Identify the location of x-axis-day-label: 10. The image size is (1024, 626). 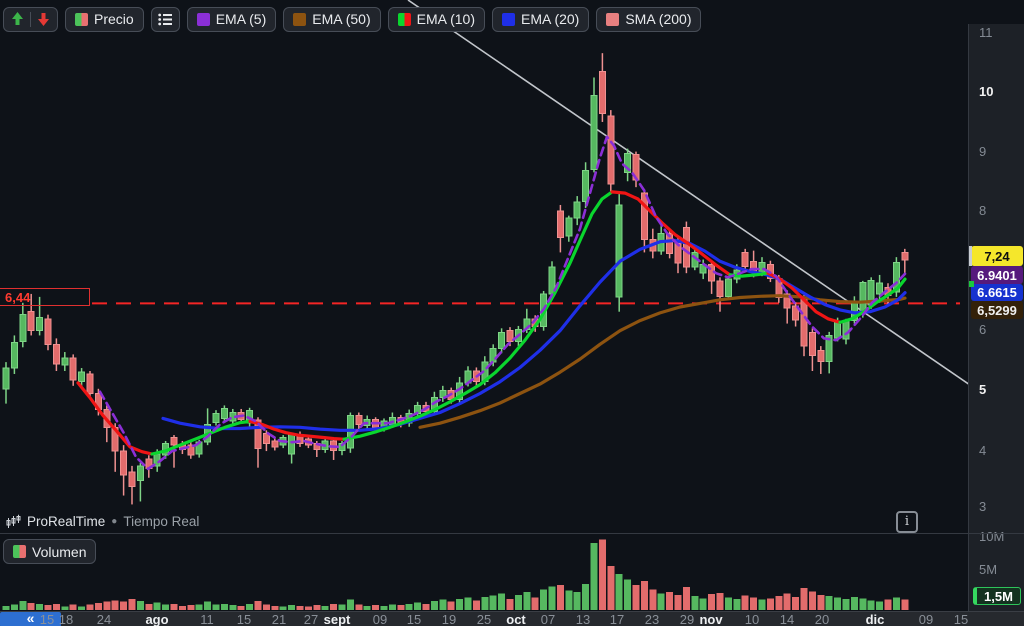
(752, 619).